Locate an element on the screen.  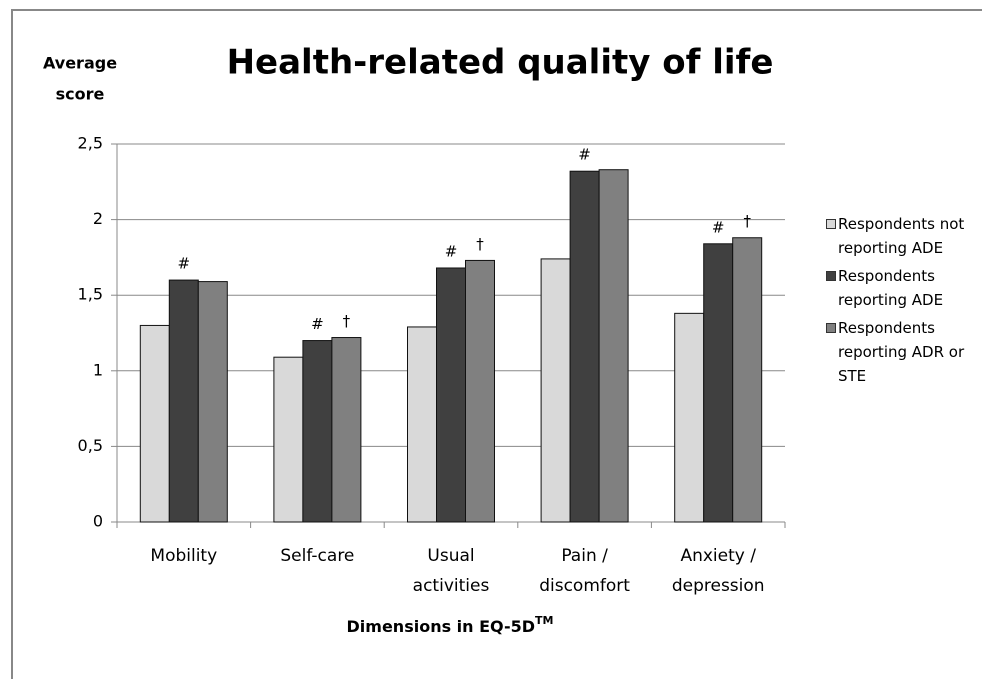
legend-label: Respondents reporting ADR or STE is located at coordinates (901, 352).